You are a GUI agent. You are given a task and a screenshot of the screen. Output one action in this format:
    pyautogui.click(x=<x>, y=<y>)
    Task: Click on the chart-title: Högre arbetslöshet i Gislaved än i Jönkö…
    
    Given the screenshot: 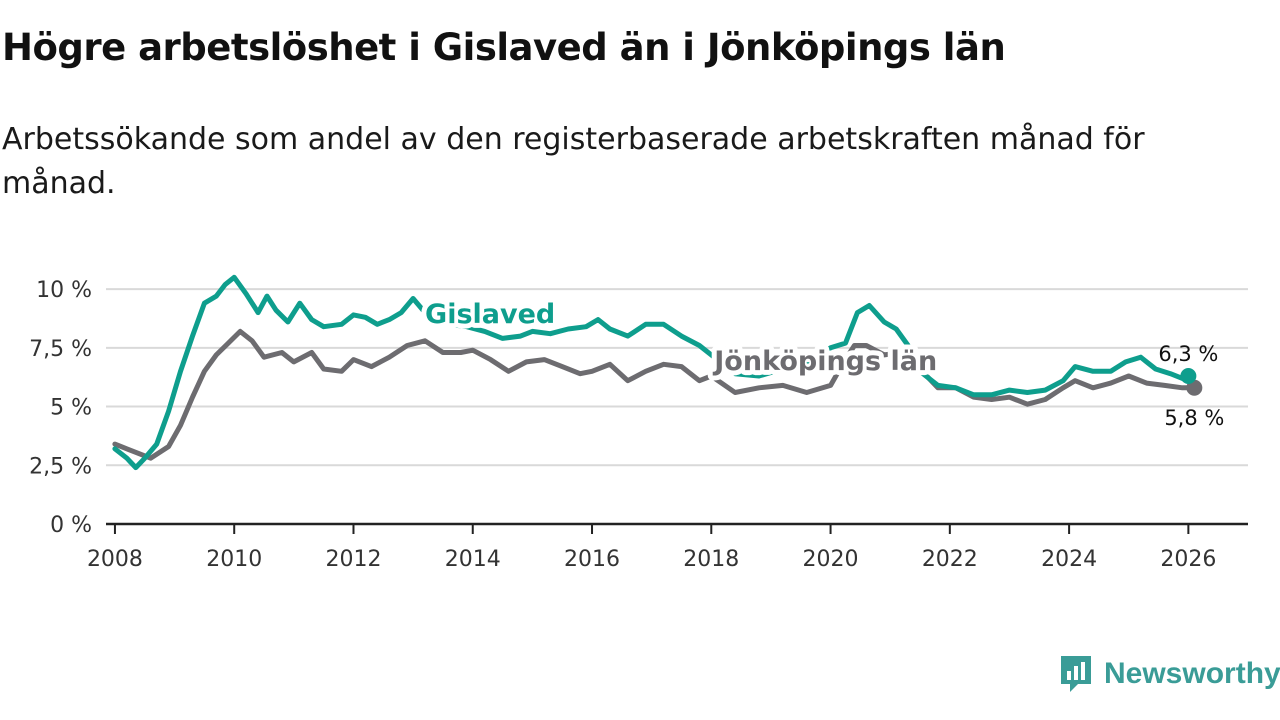 What is the action you would take?
    pyautogui.click(x=504, y=47)
    